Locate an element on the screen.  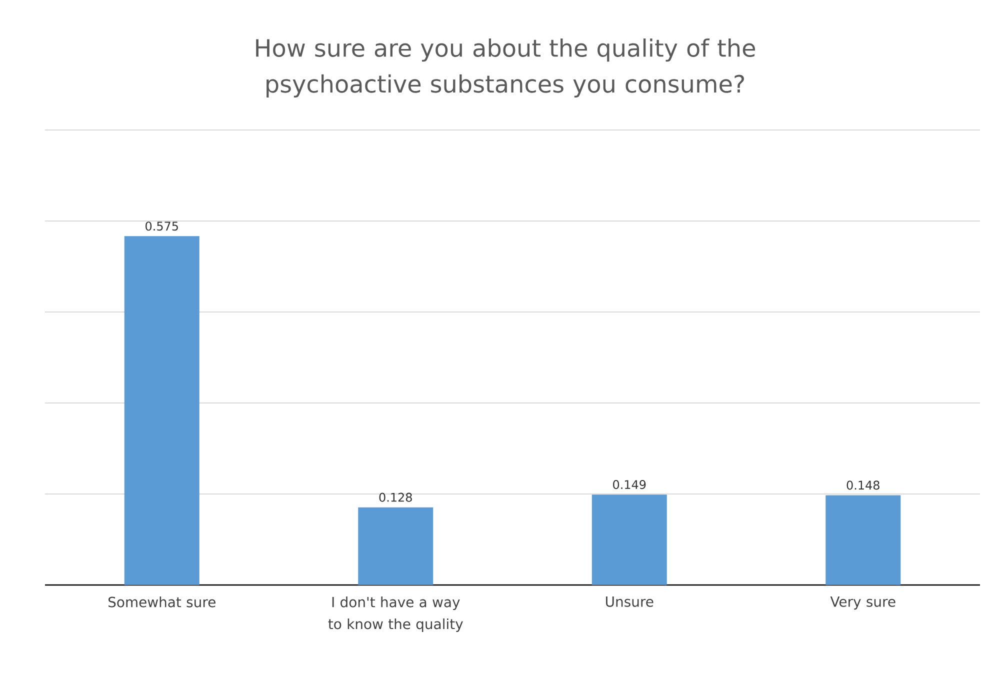
data-label: 0.149 is located at coordinates (629, 485).